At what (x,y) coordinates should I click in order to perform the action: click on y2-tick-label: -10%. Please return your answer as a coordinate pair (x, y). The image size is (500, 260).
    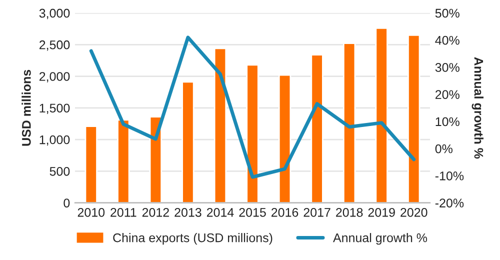
    Looking at the image, I should click on (449, 175).